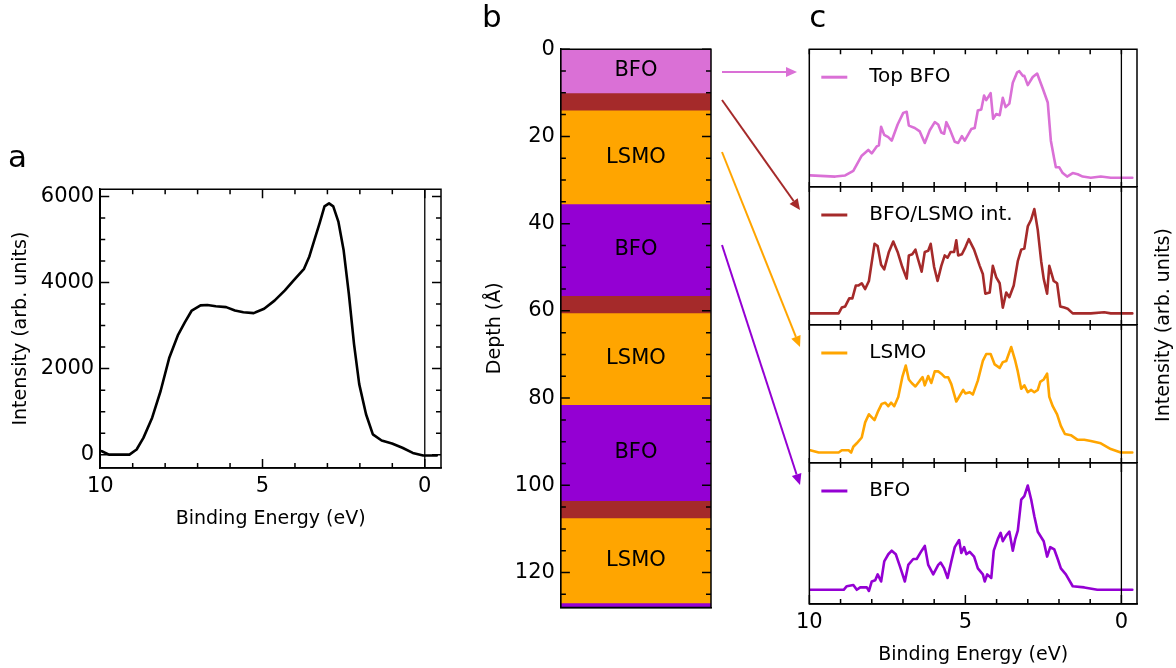  Describe the element at coordinates (541, 222) in the screenshot. I see `y-tick-label: 40` at that location.